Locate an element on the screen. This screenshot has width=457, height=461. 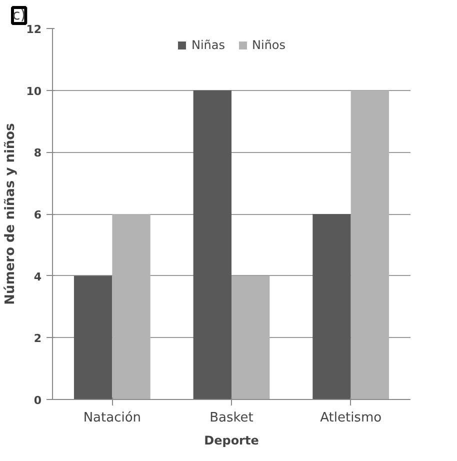
legend-label: Niñas is located at coordinates (208, 45).